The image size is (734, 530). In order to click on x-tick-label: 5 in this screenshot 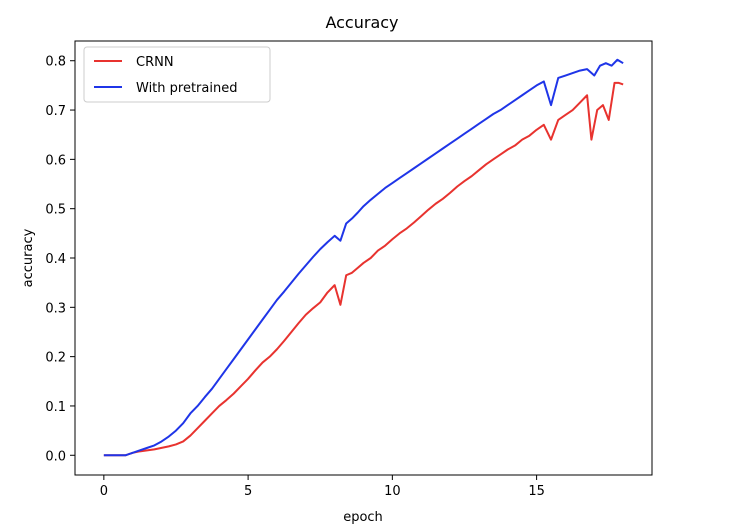, I will do `click(248, 491)`.